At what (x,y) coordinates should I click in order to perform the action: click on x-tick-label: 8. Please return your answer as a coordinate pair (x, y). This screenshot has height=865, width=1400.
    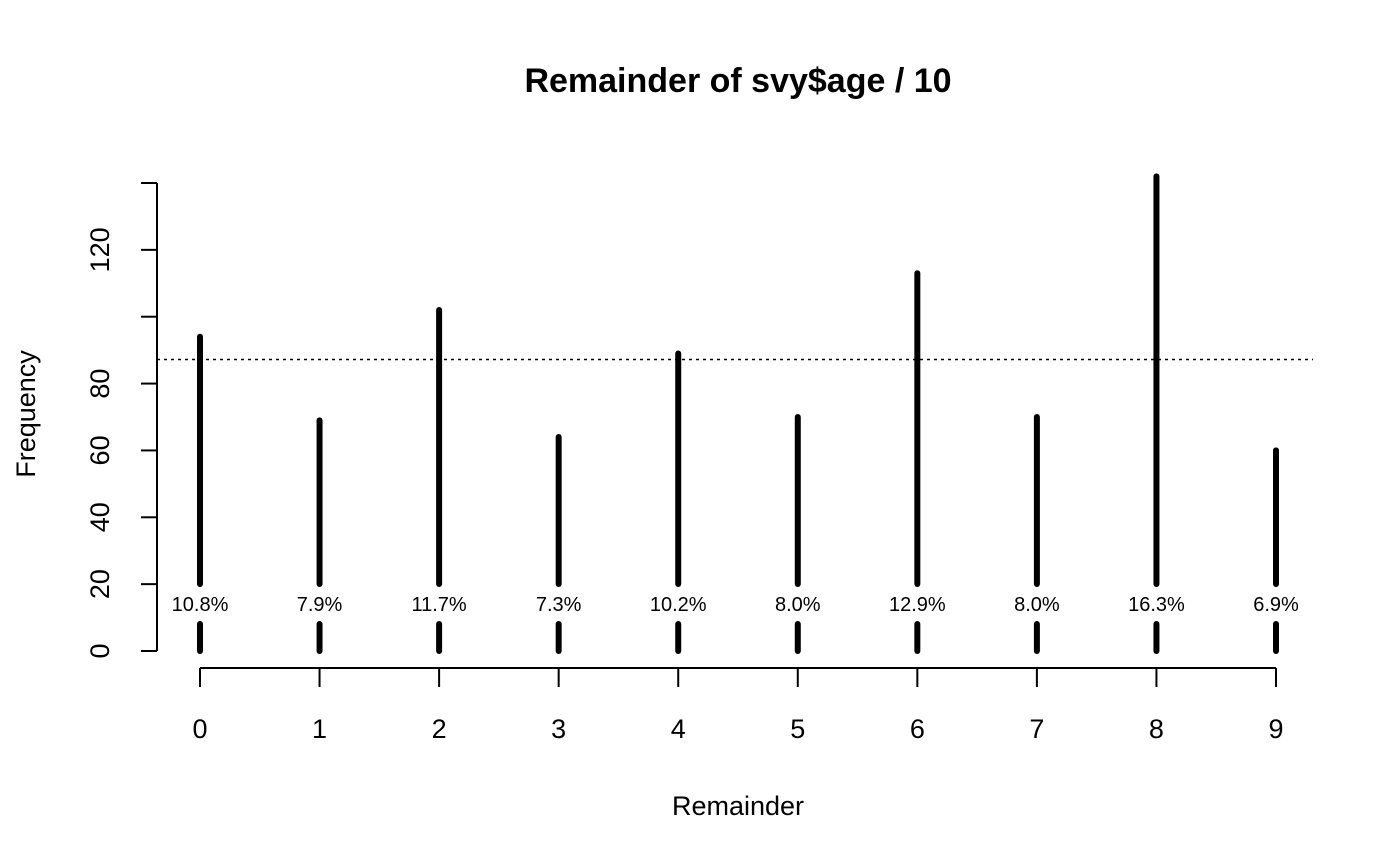
    Looking at the image, I should click on (1156, 729).